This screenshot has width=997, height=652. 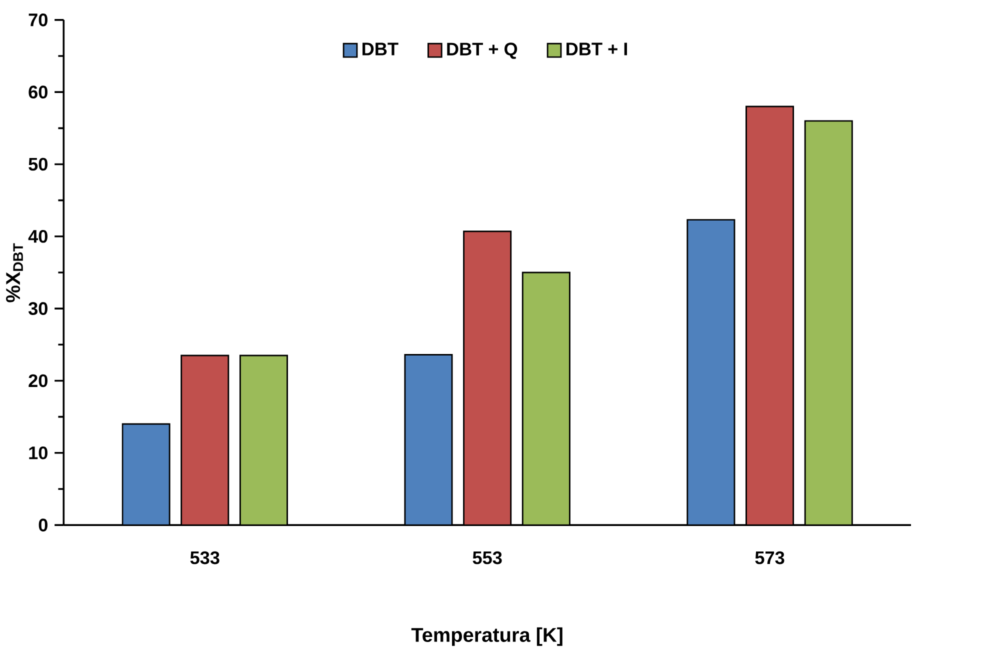 What do you see at coordinates (38, 164) in the screenshot?
I see `y-tick-label: 50` at bounding box center [38, 164].